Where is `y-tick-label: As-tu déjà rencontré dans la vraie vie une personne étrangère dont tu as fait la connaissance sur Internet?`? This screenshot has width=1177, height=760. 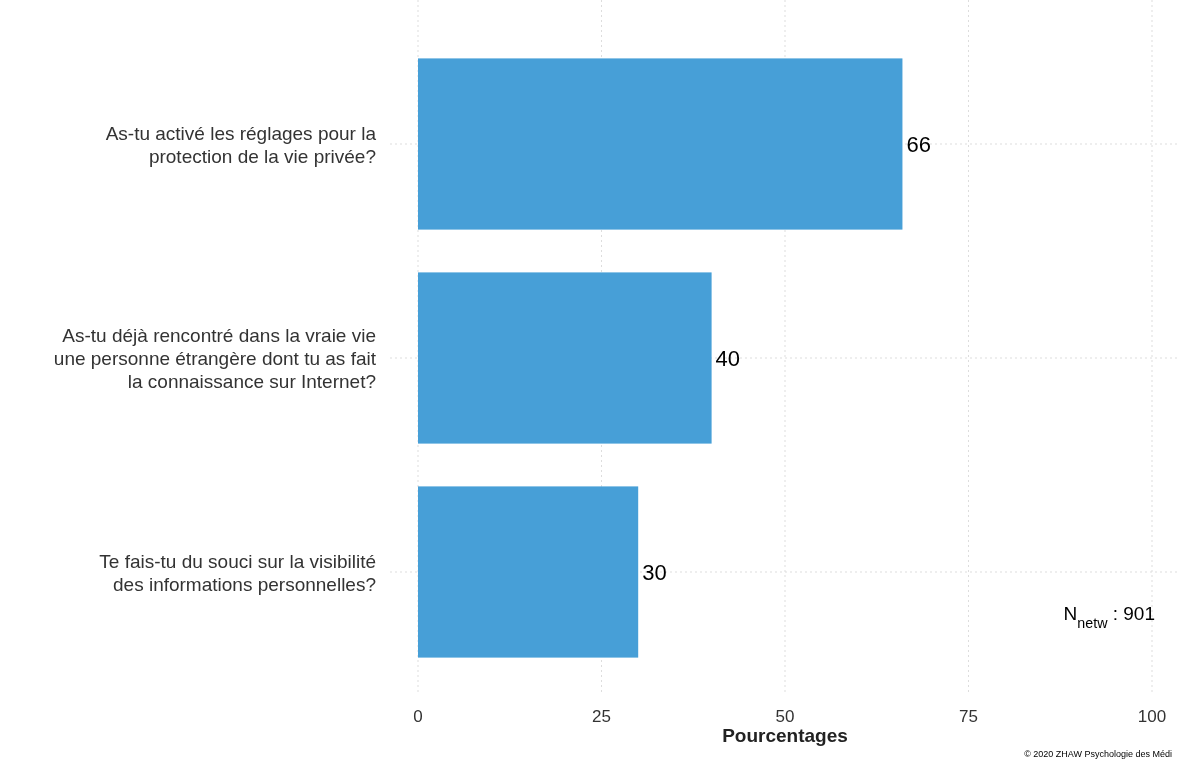
y-tick-label: As-tu déjà rencontré dans la vraie vie une personne étrangère dont tu as fait la connaissance sur Internet? is located at coordinates (215, 358).